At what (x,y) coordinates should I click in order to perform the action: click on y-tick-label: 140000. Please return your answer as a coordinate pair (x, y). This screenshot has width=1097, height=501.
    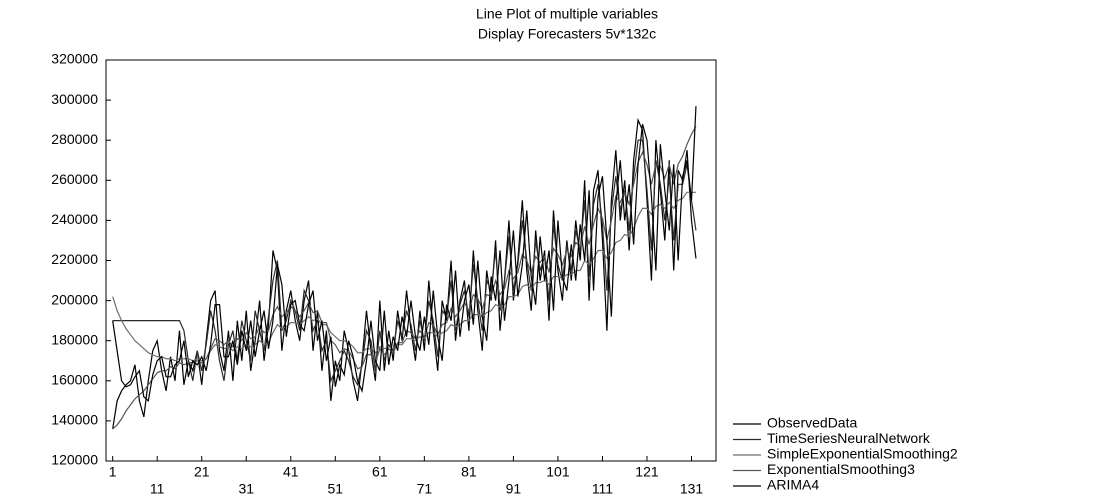
    Looking at the image, I should click on (74, 420).